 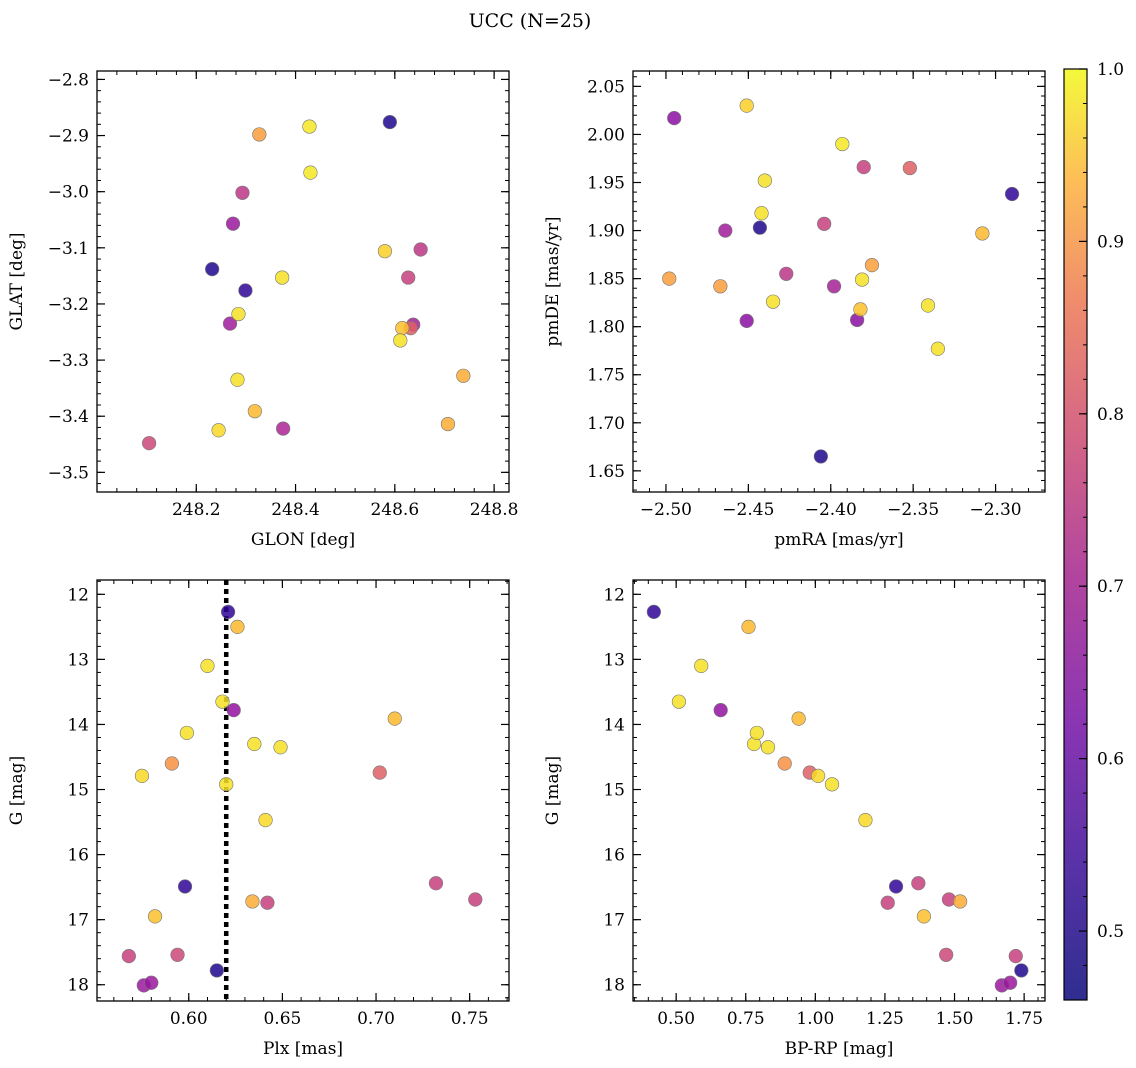 I want to click on y-tick-label: 2.00, so click(x=606, y=135).